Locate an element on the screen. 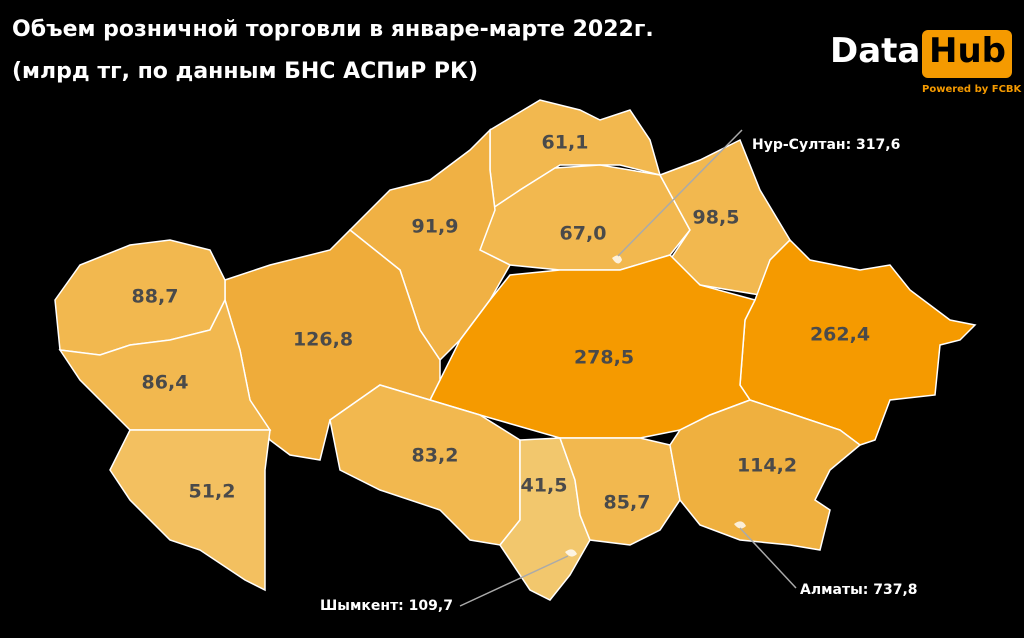 Image resolution: width=1024 pixels, height=638 pixels. city-label: Алматы: 737,8 is located at coordinates (859, 590).